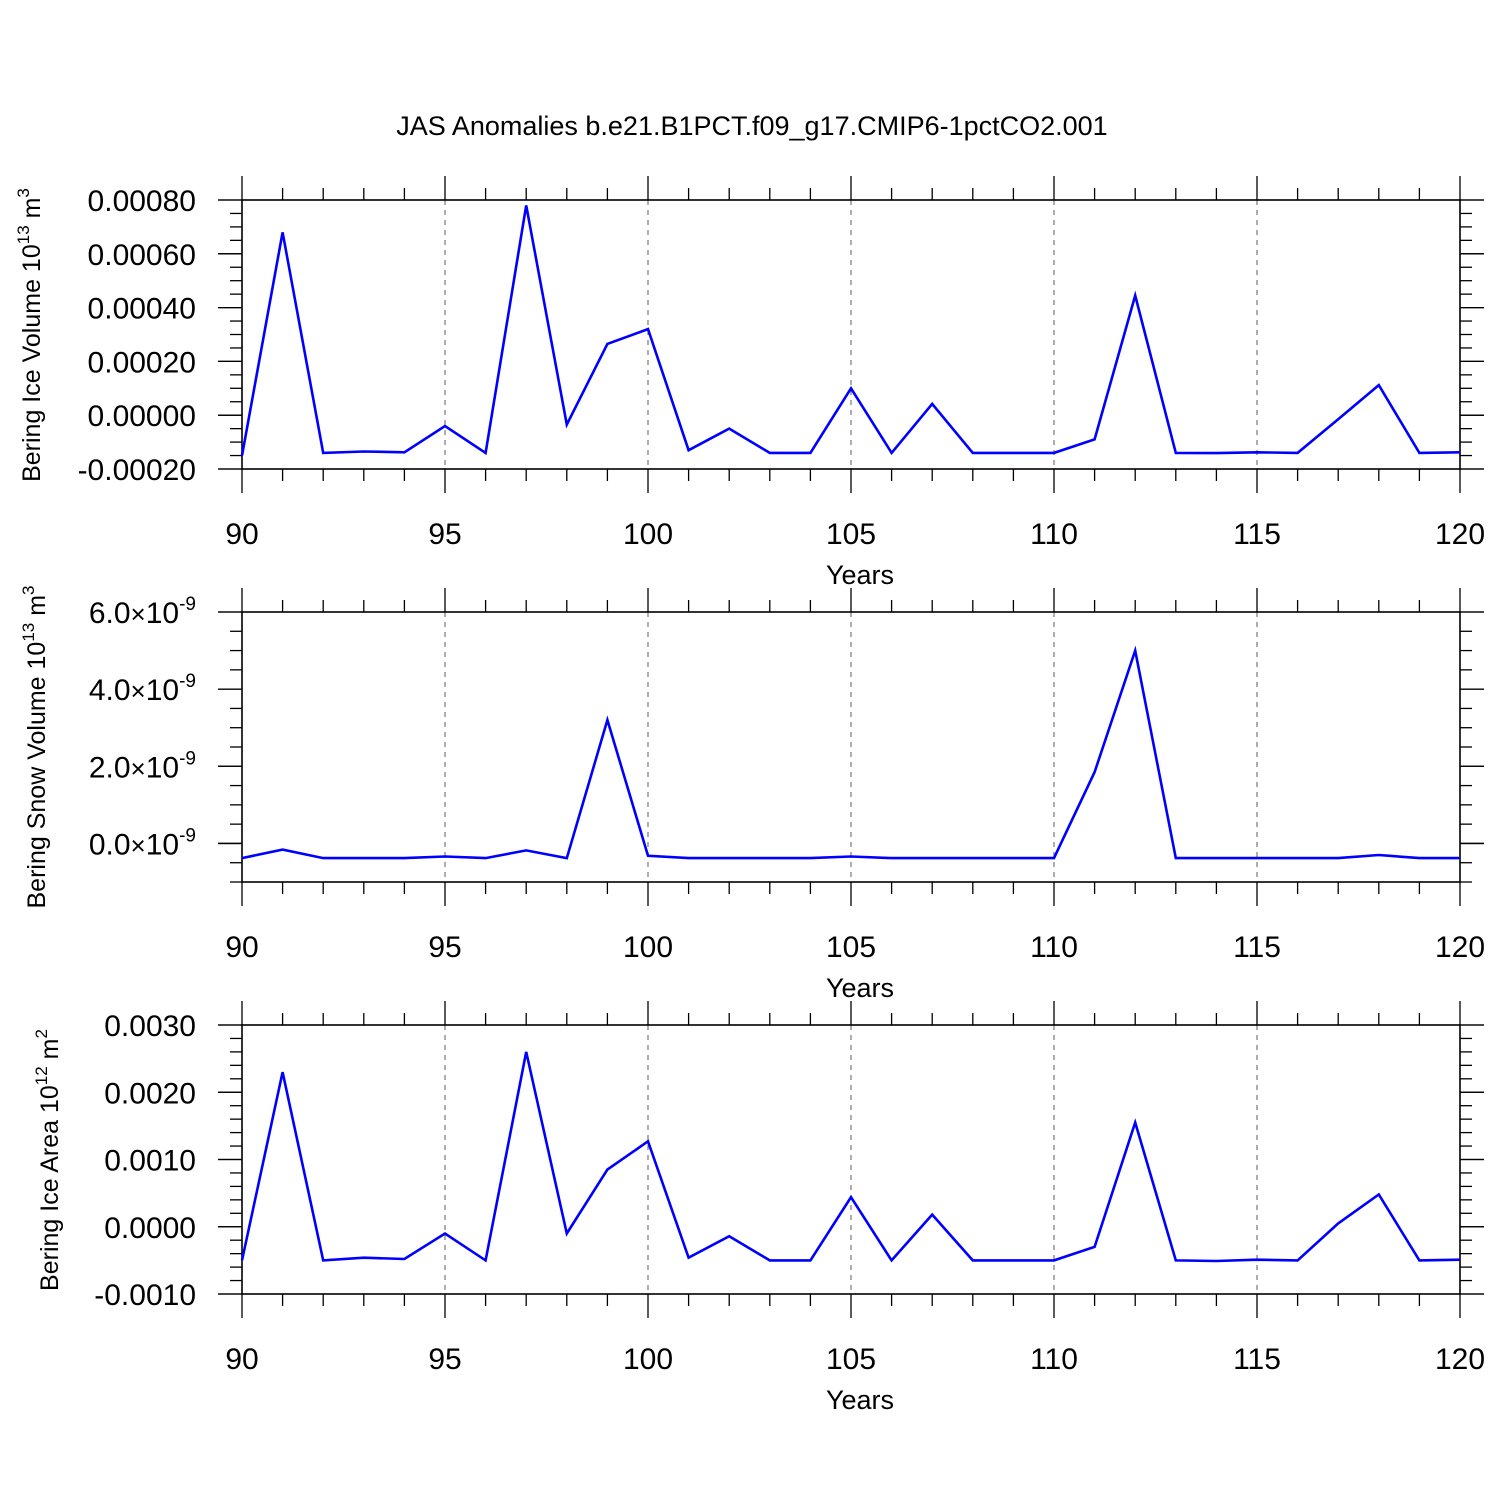 Image resolution: width=1500 pixels, height=1500 pixels. I want to click on chart-3-y-tick-label: 0.0030, so click(150, 1026).